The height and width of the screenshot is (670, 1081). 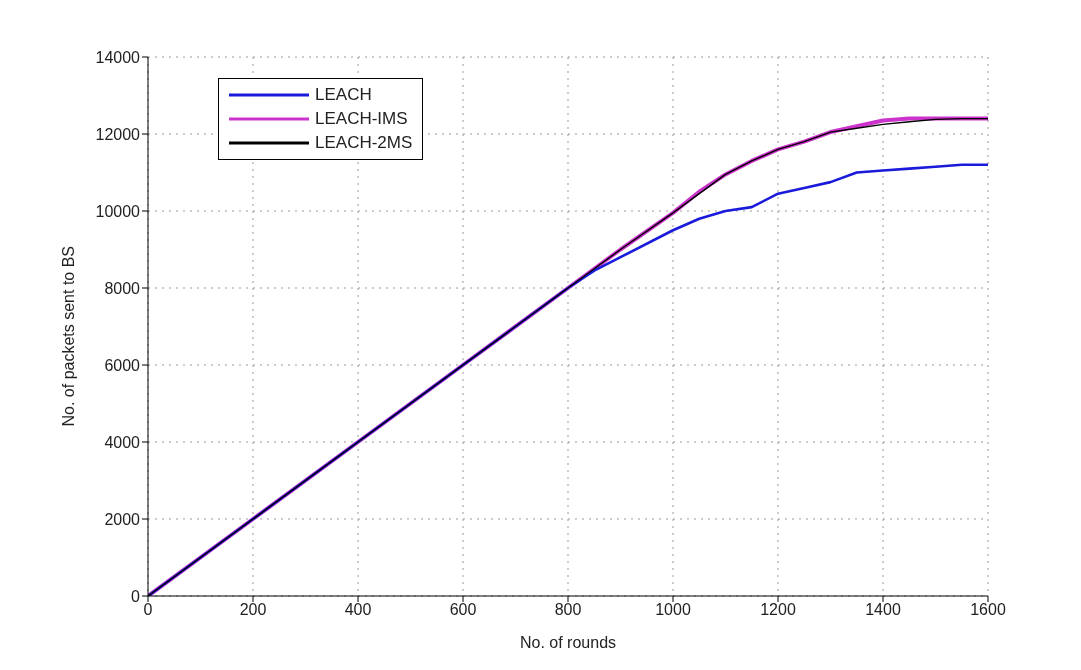 I want to click on y-tick-label: 8000, so click(x=122, y=288).